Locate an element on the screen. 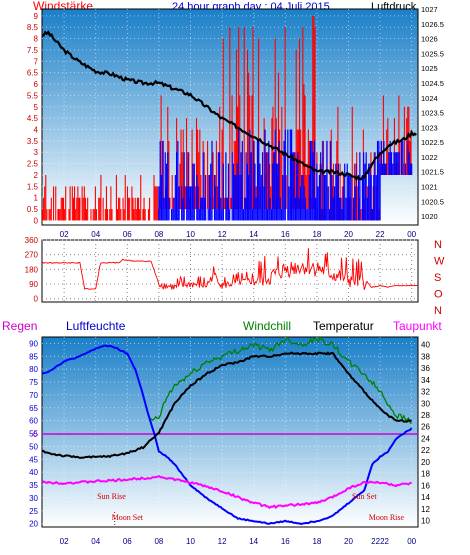  astro-annotations: Sun Rise Moon Set Sun Set Moon Rise is located at coordinates (251, 509).